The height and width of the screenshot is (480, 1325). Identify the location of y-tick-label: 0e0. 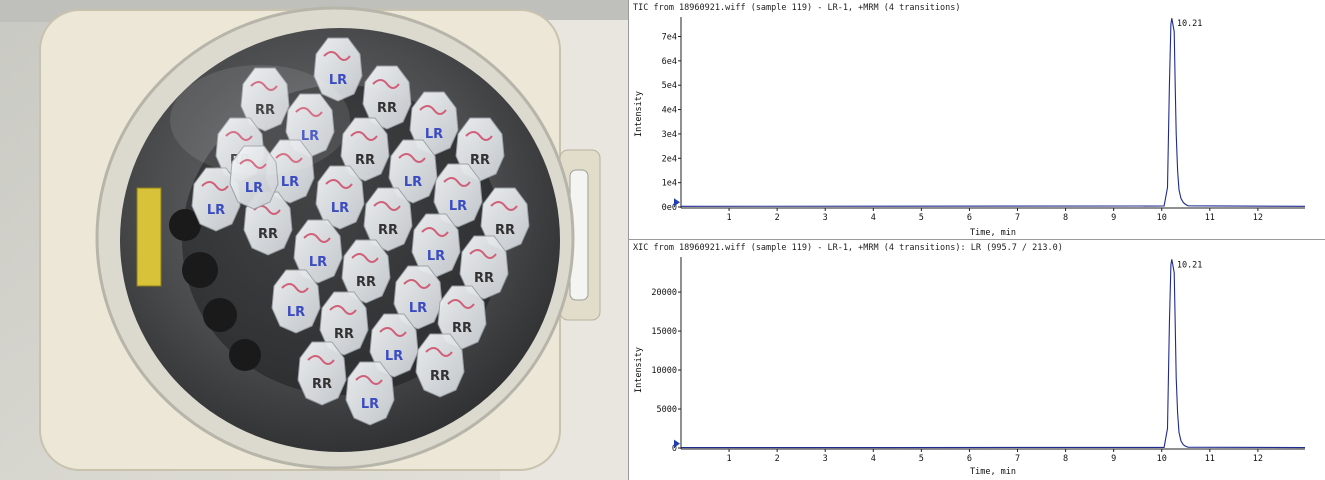
(669, 208).